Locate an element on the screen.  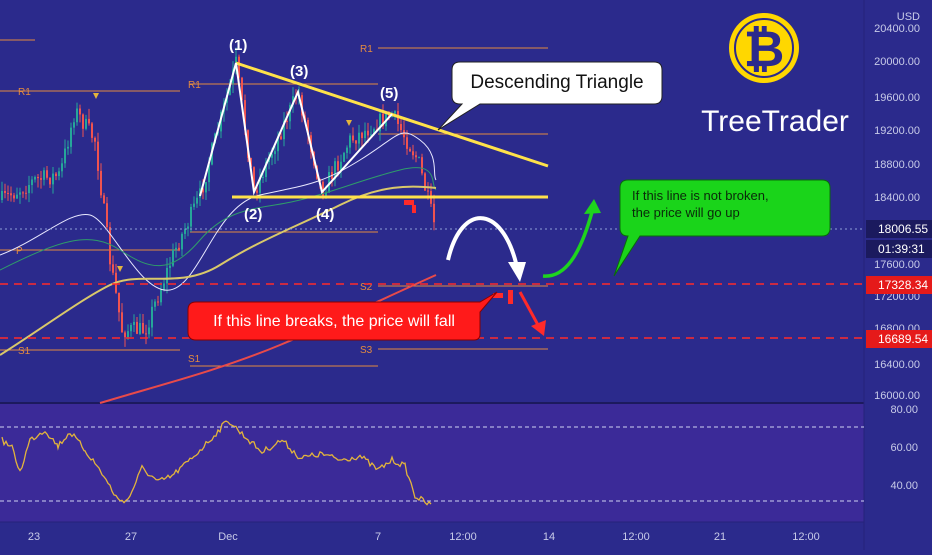
rsi-axis: 80.00 60.00 40.00 is located at coordinates (904, 448).